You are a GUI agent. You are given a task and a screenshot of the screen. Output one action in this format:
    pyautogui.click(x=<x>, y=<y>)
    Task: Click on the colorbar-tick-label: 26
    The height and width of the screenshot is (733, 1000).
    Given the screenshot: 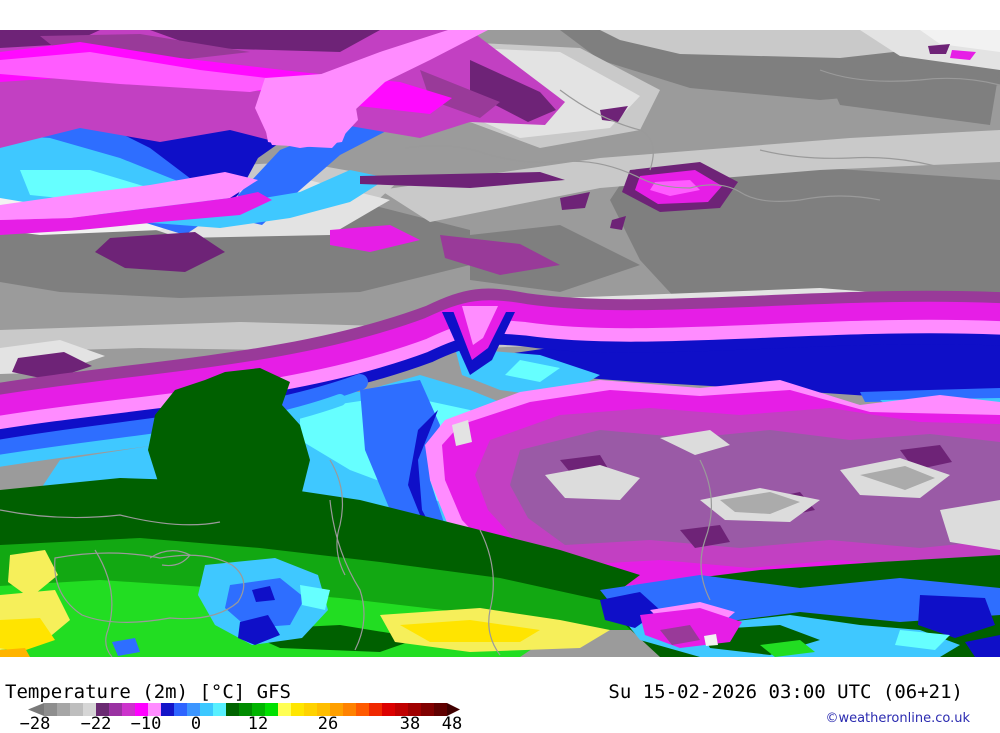 What is the action you would take?
    pyautogui.click(x=328, y=723)
    